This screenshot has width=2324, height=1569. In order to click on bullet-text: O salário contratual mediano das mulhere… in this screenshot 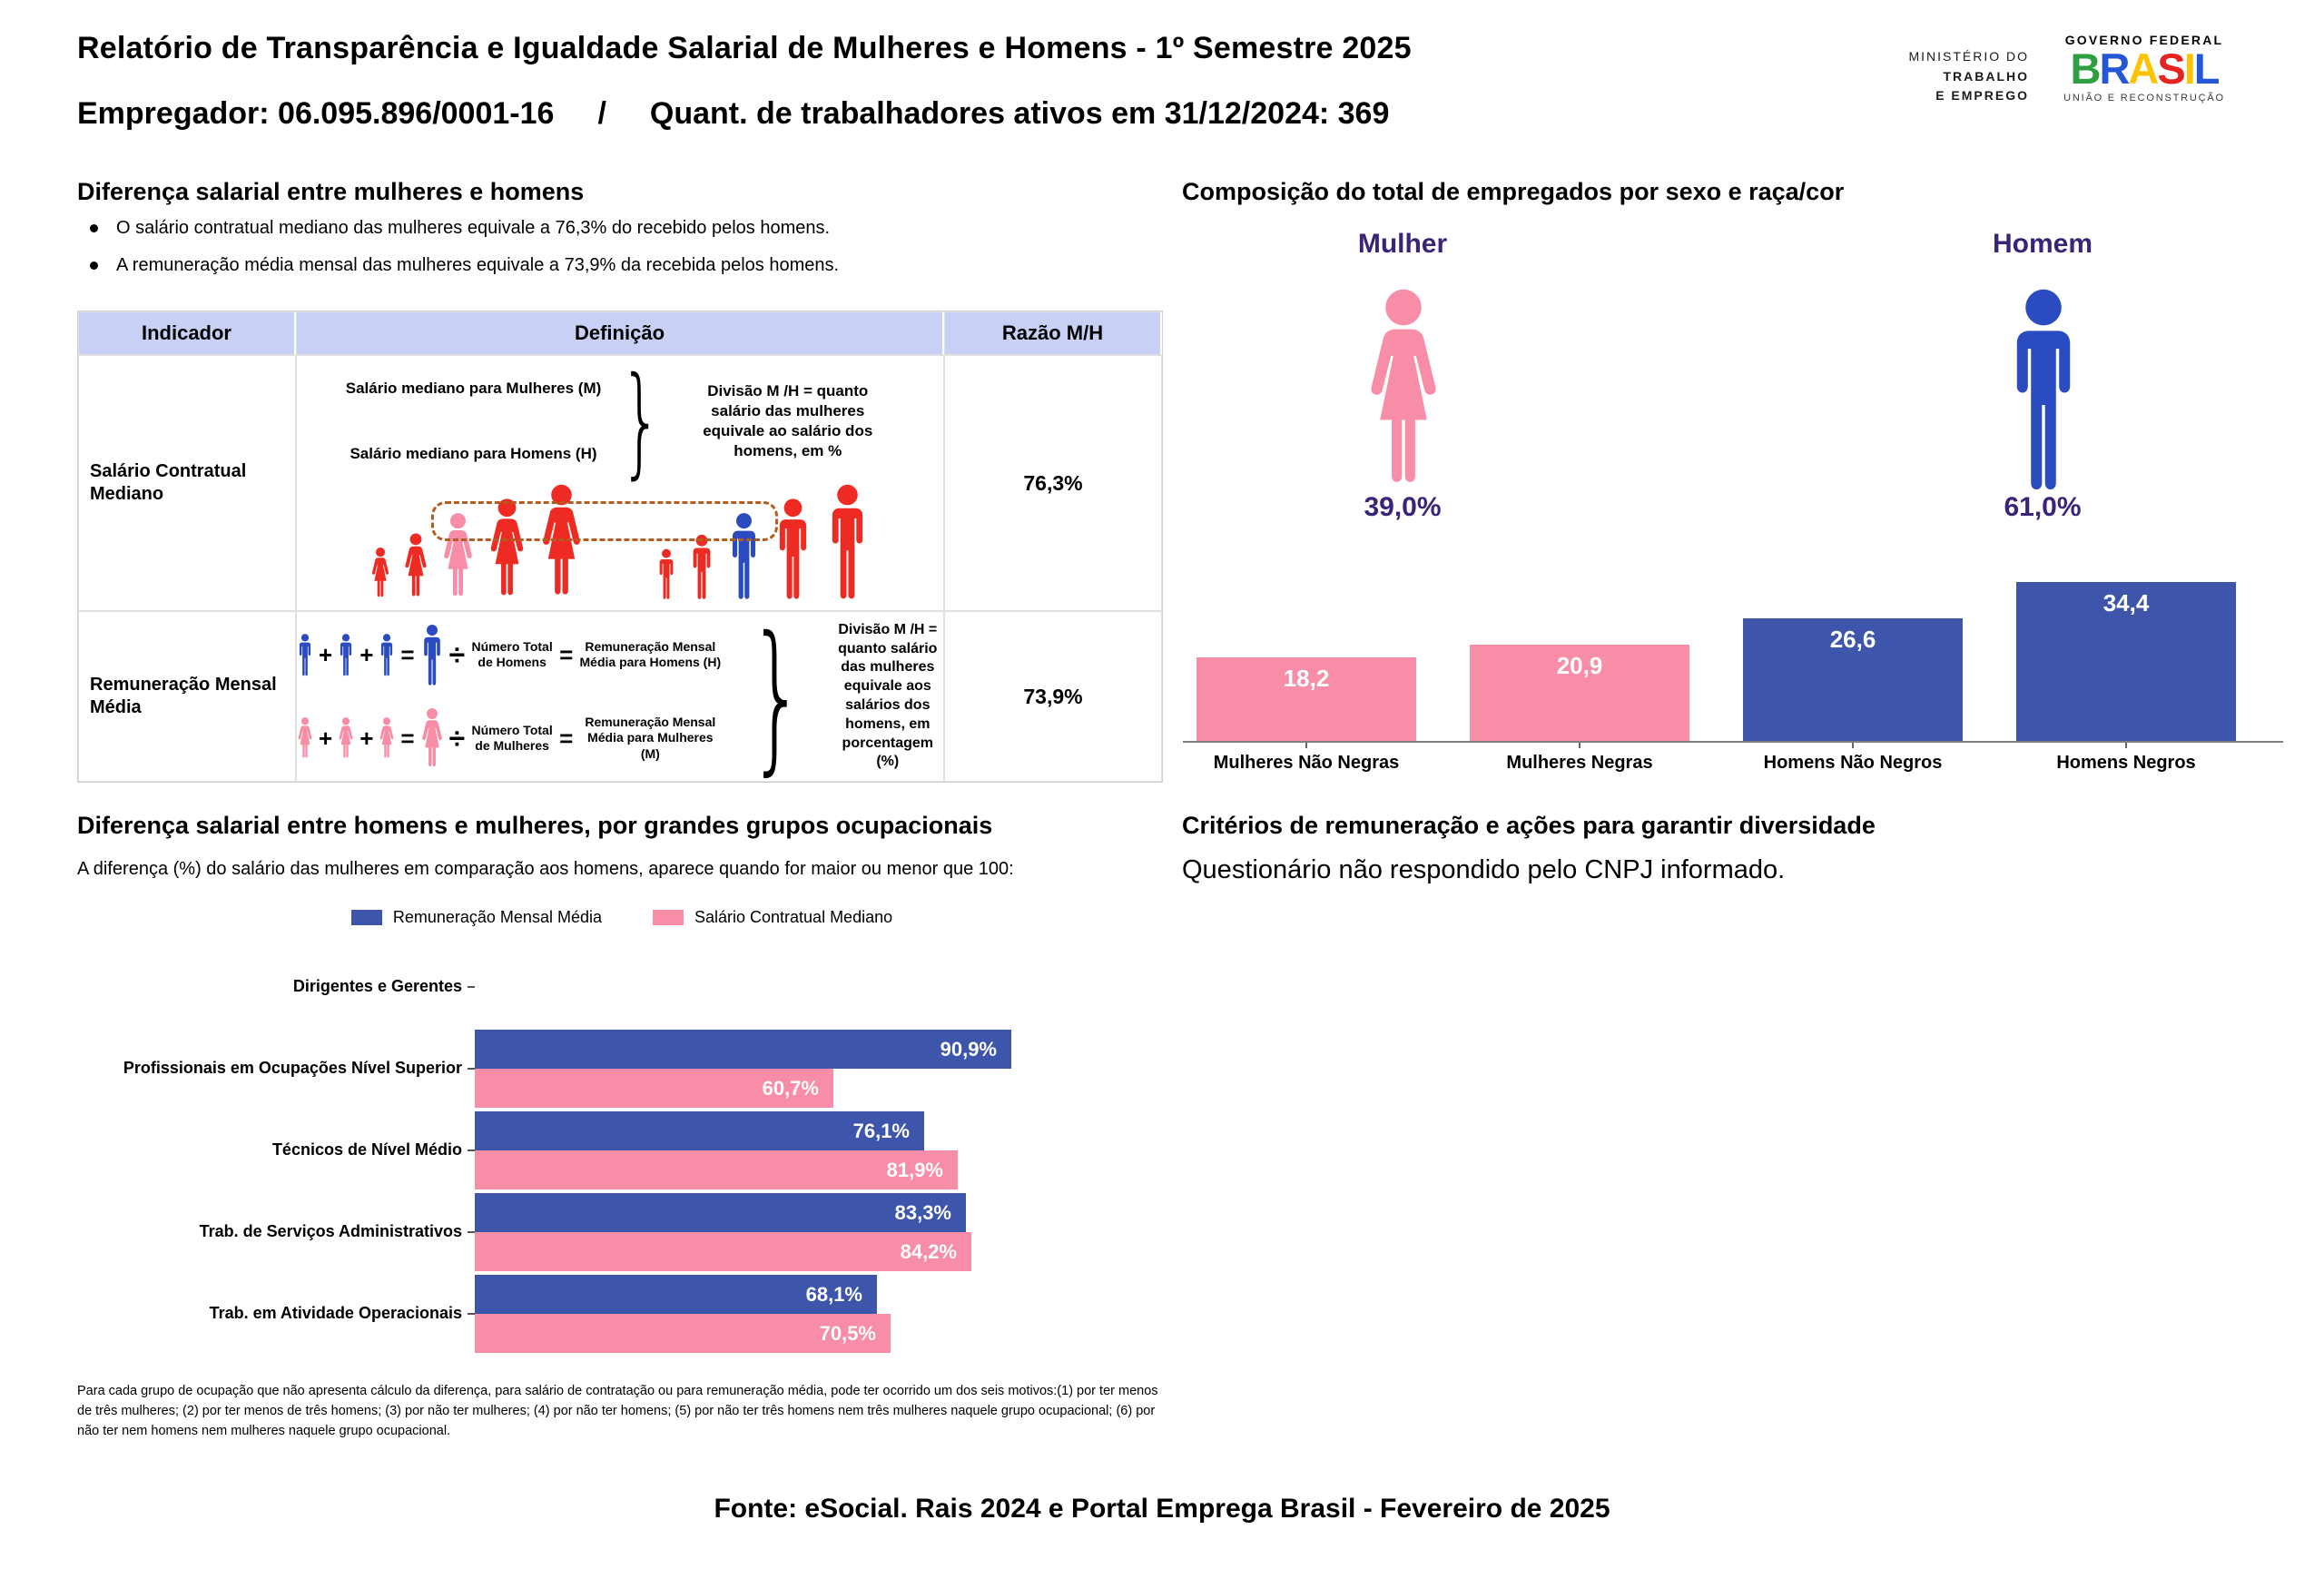, I will do `click(473, 228)`.